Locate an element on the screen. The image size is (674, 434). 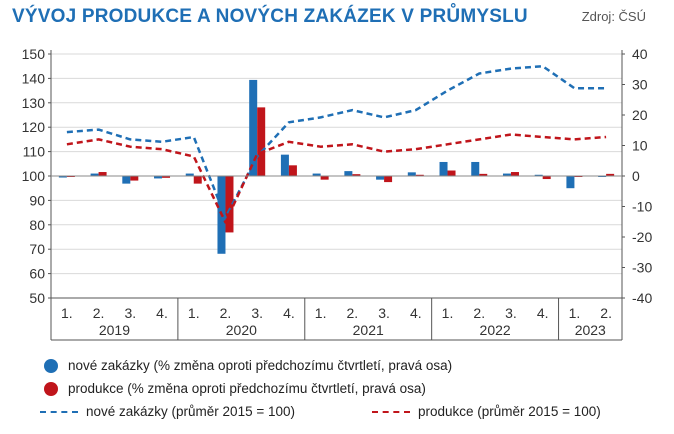
year-label: 2021 is located at coordinates (368, 330).